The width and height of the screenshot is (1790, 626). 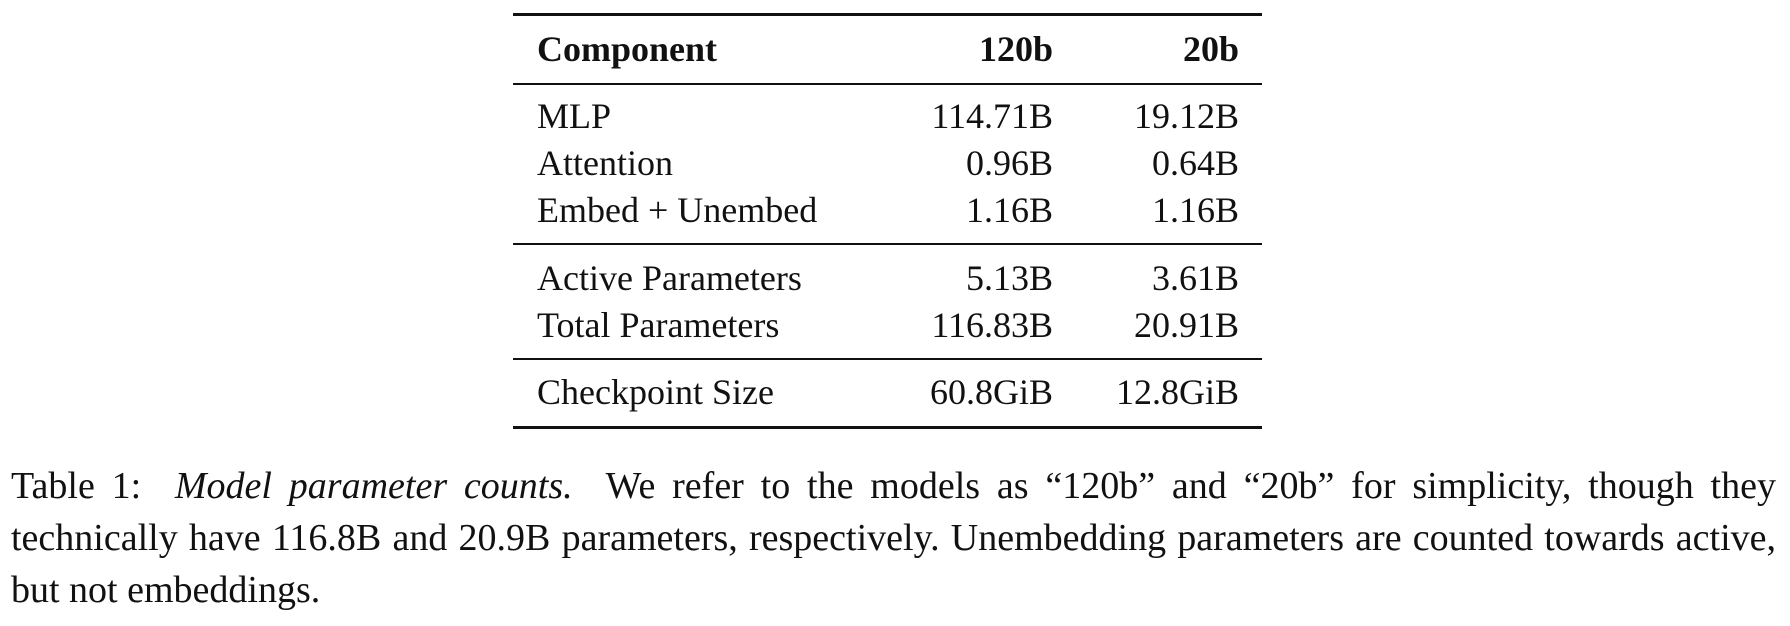 What do you see at coordinates (1195, 163) in the screenshot?
I see `table-cell: 0.64B` at bounding box center [1195, 163].